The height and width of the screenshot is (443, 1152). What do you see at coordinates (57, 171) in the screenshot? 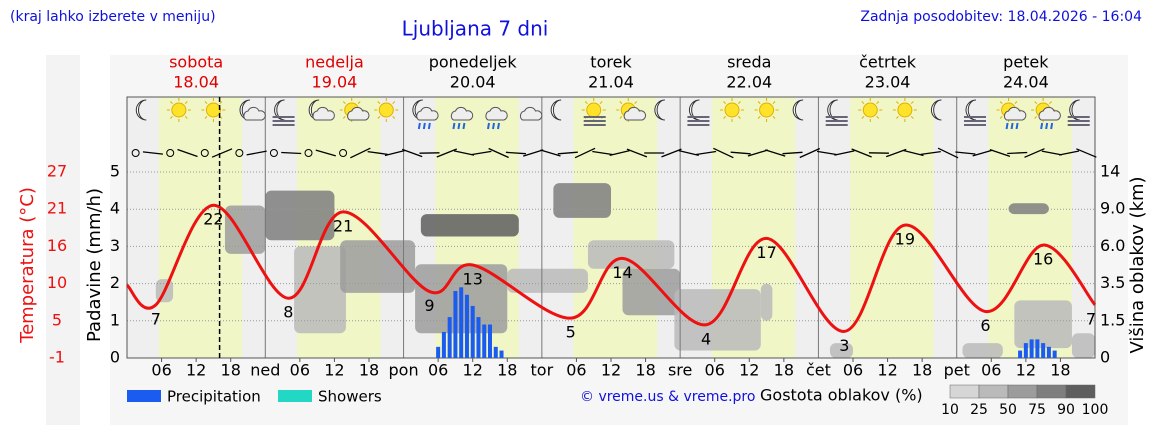
I see `temp-tick-label: 27` at bounding box center [57, 171].